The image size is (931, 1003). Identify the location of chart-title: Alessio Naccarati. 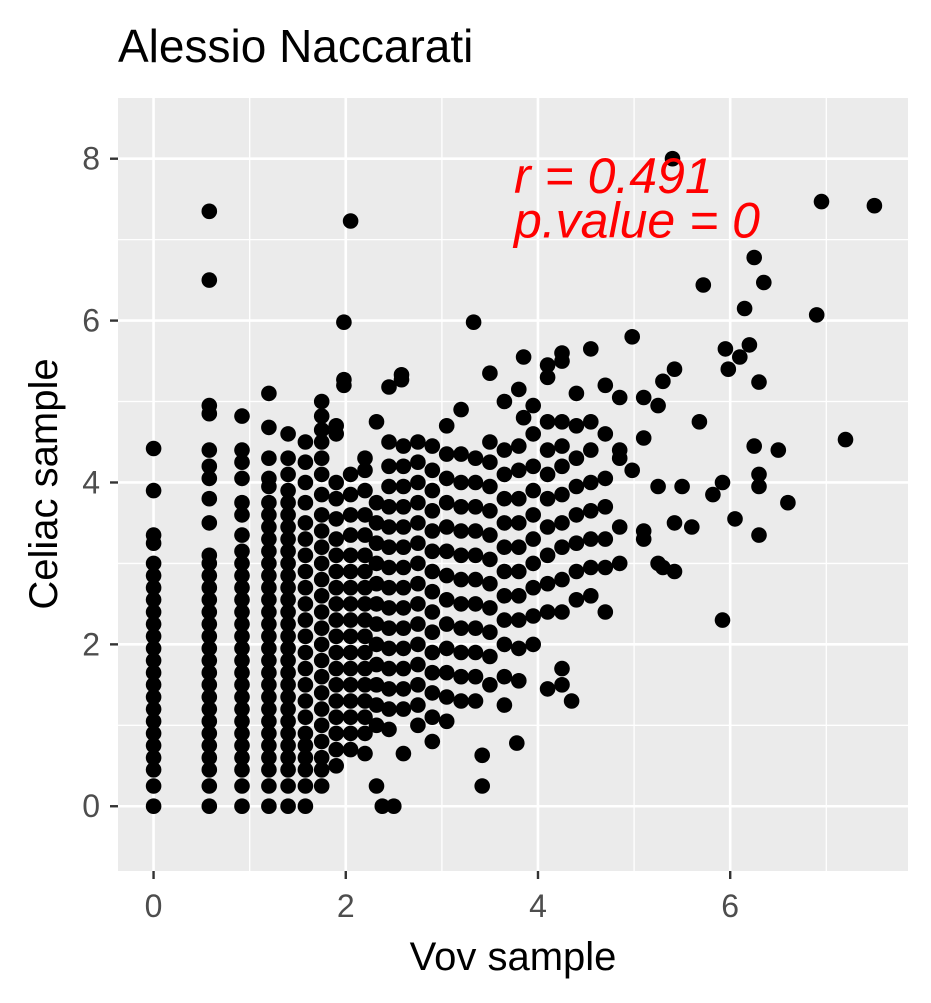
(295, 46).